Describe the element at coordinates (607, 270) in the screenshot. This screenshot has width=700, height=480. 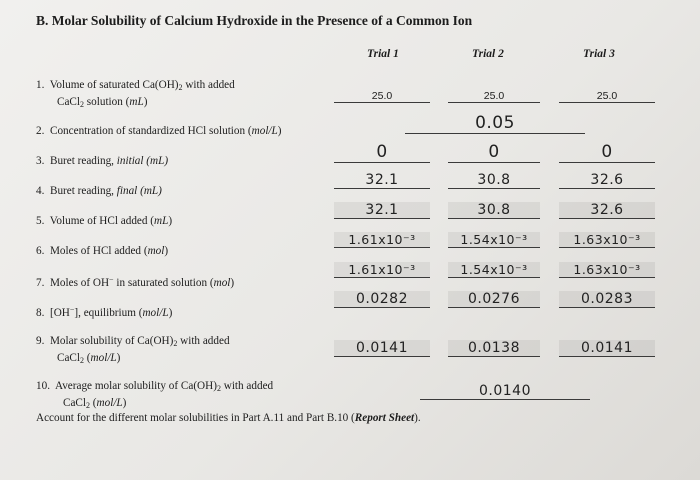
I see `row-7-trial-3: 1.63x10⁻³` at that location.